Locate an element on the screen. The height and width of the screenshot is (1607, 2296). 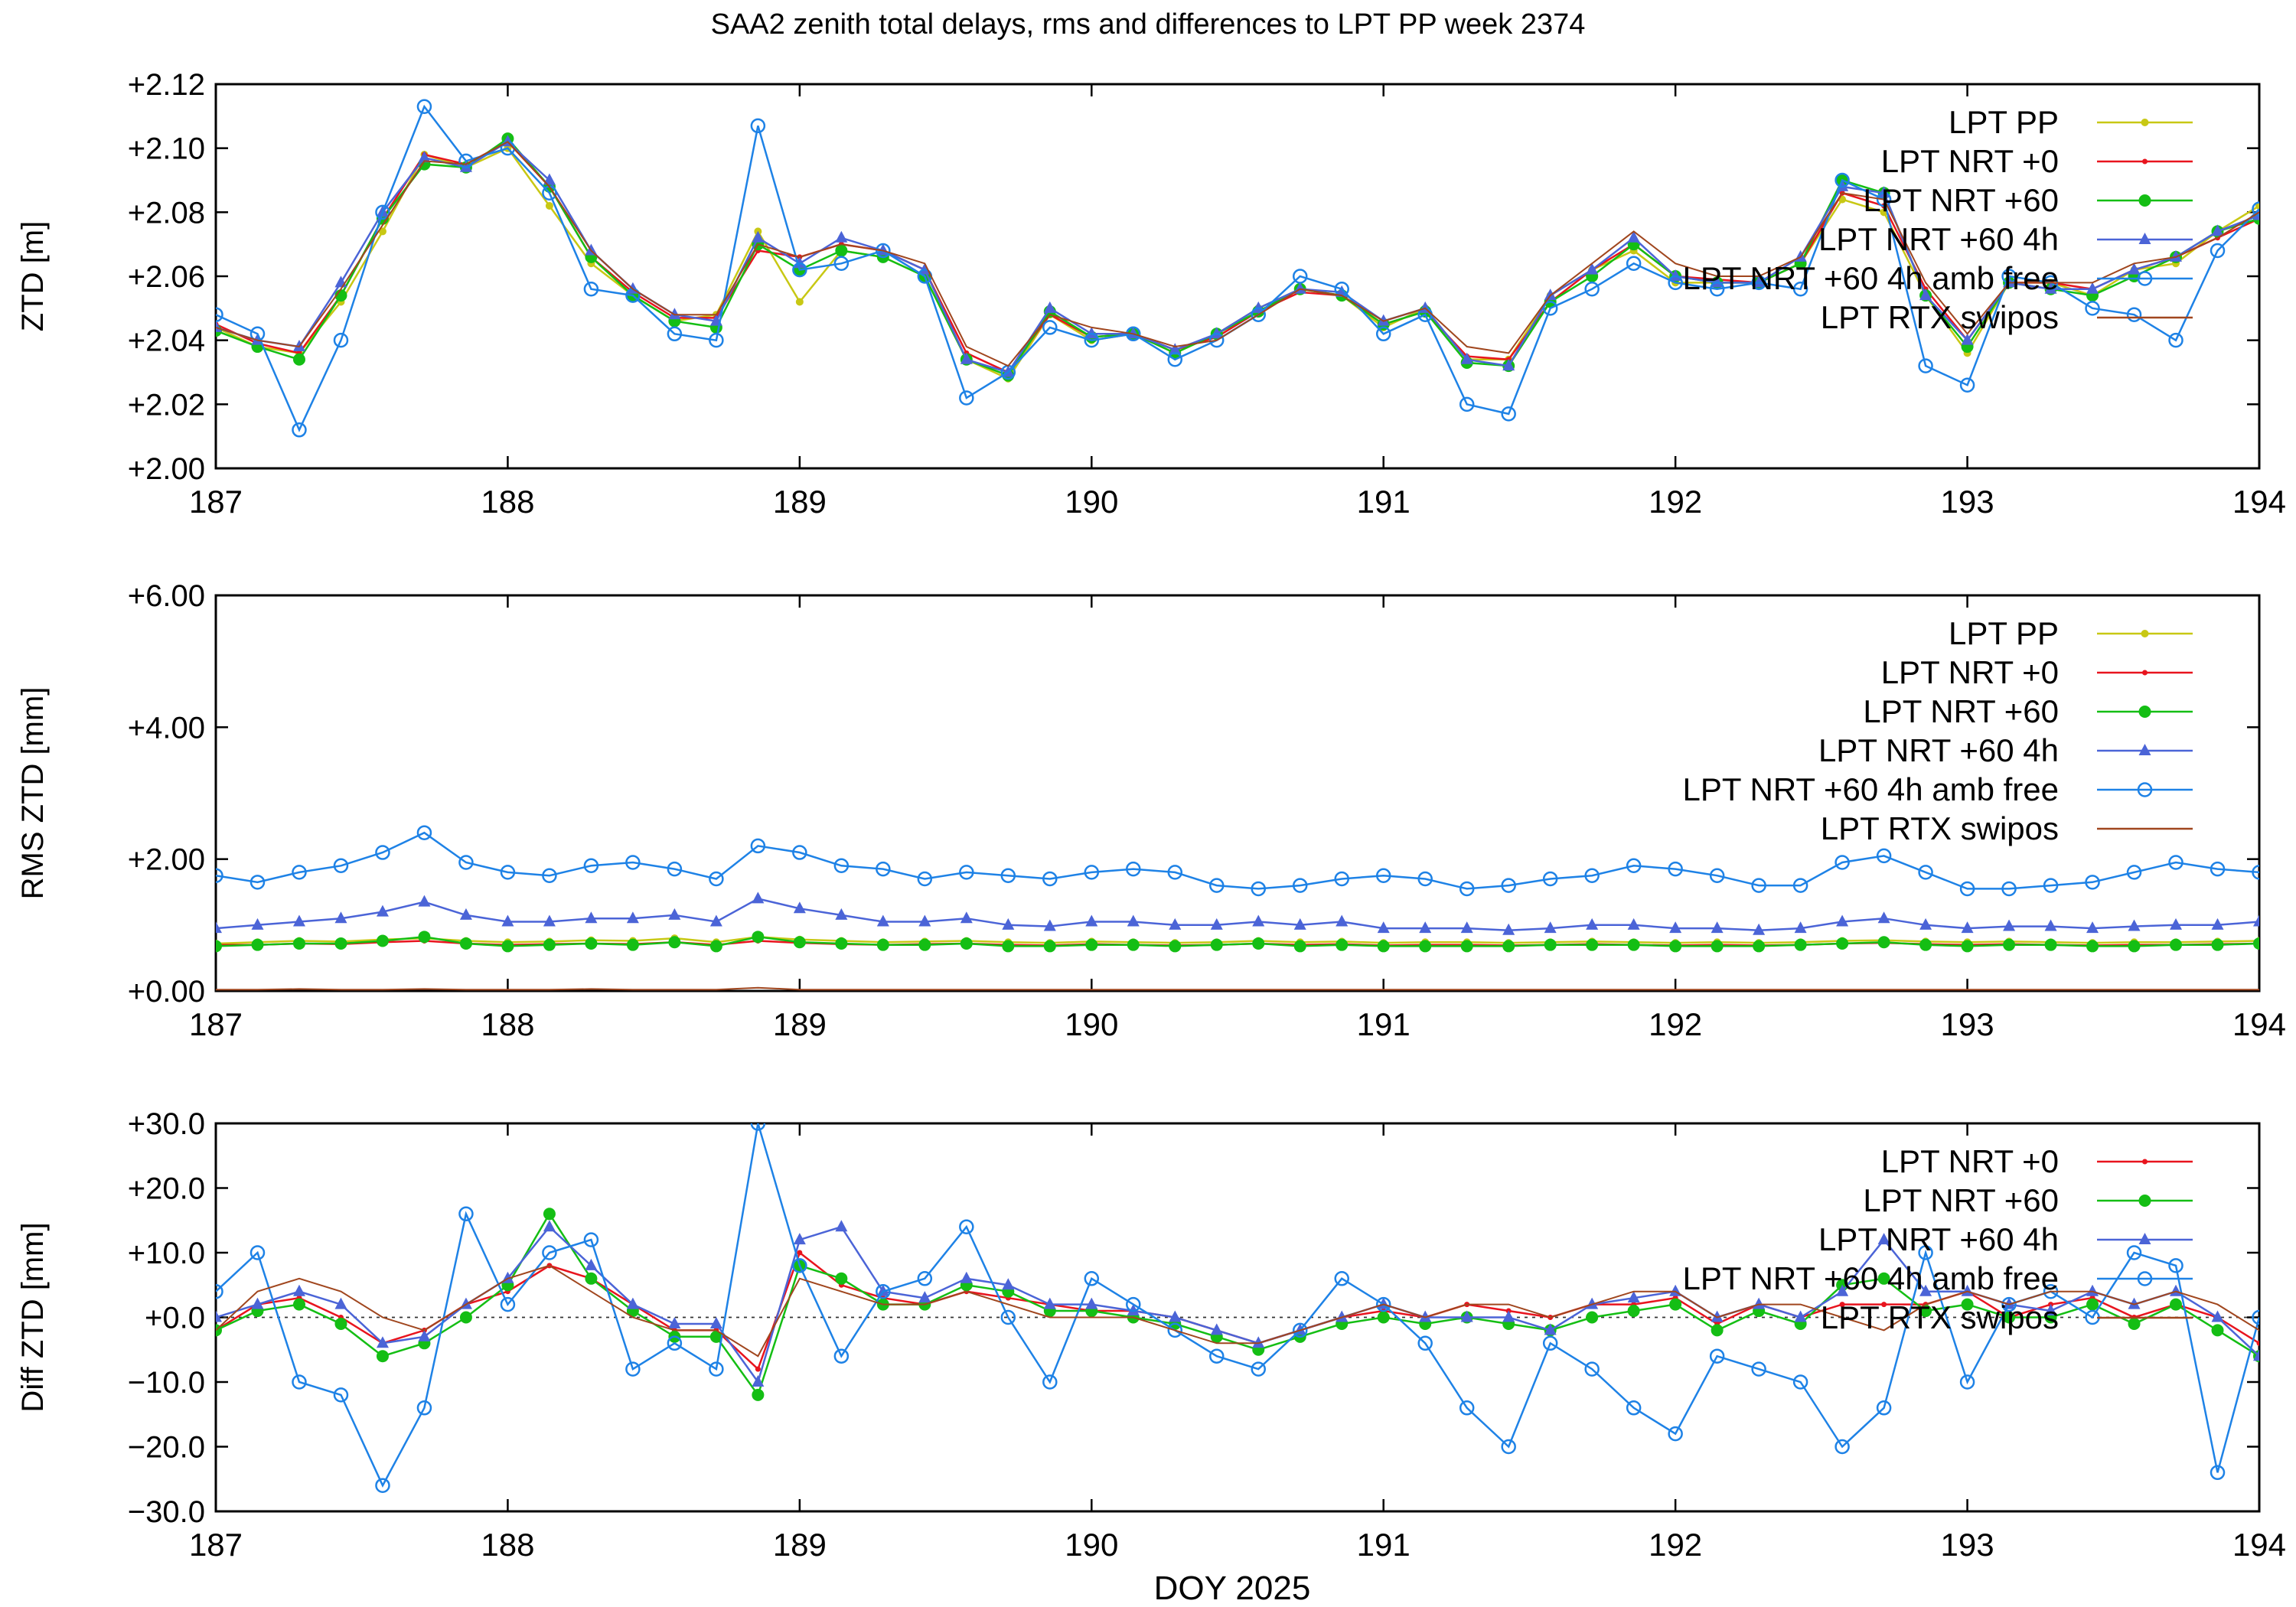
rms-x-tick-label: 187 is located at coordinates (216, 1024).